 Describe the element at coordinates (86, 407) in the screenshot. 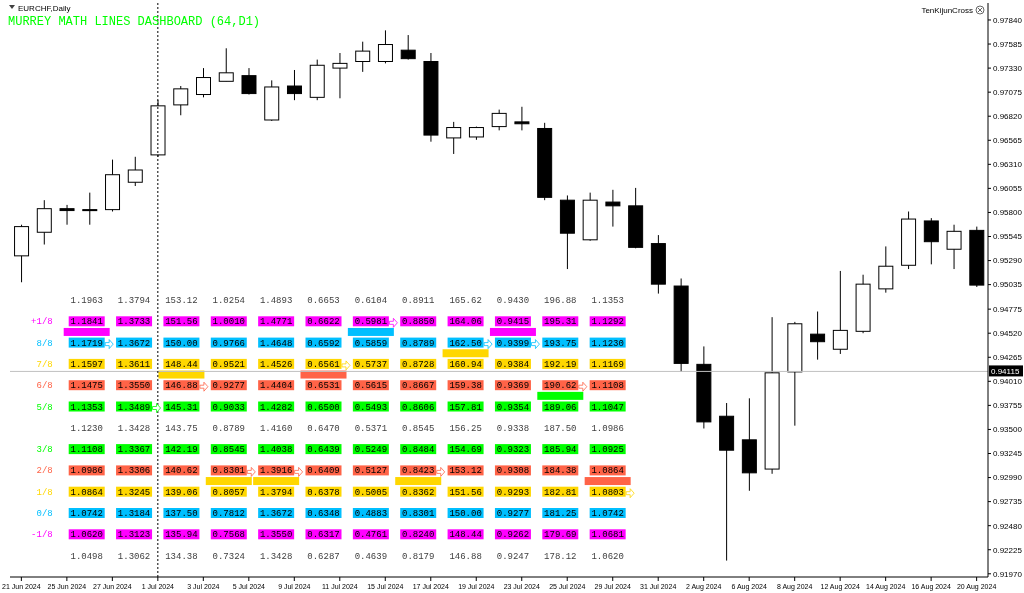

I see `data-label: 1.1353` at that location.